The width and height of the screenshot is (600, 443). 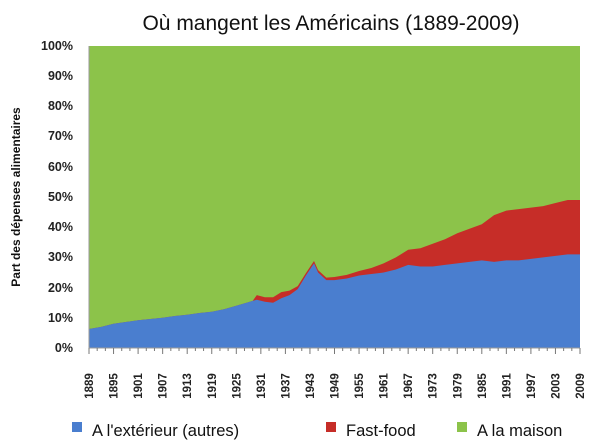 What do you see at coordinates (64, 348) in the screenshot?
I see `y-tick-label: 0%` at bounding box center [64, 348].